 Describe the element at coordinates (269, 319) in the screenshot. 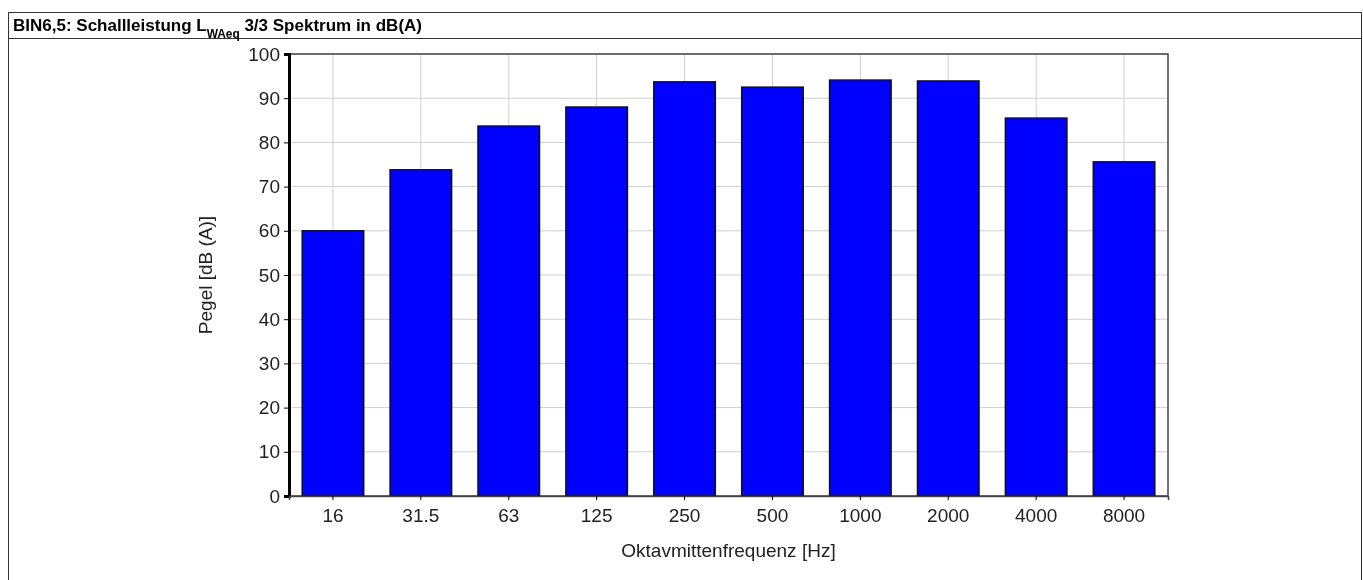

I see `y-tick-label: 40` at that location.